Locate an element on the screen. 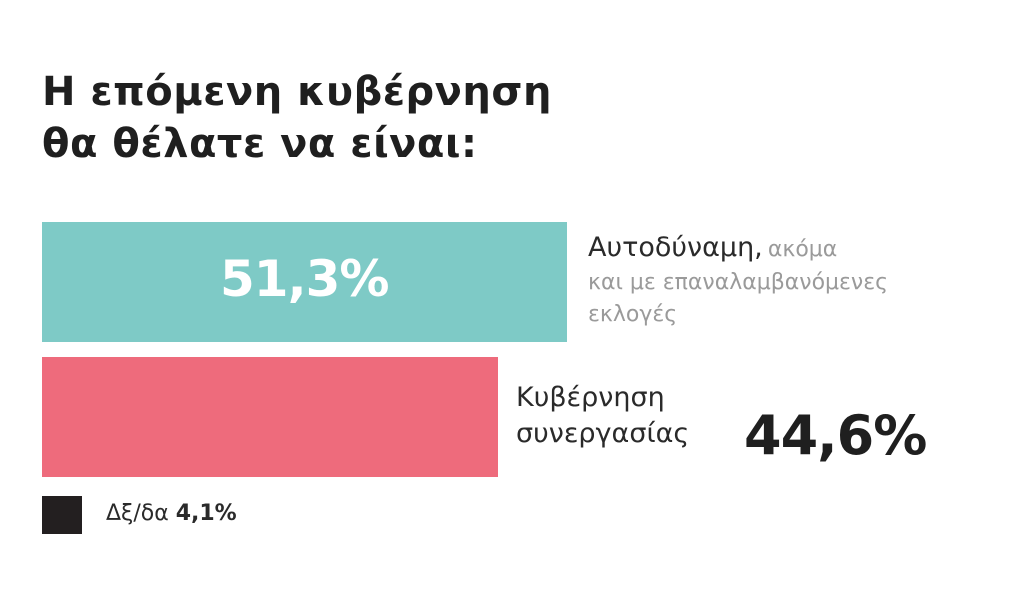 Image resolution: width=1024 pixels, height=602 pixels. dxda-swatch is located at coordinates (62, 515).